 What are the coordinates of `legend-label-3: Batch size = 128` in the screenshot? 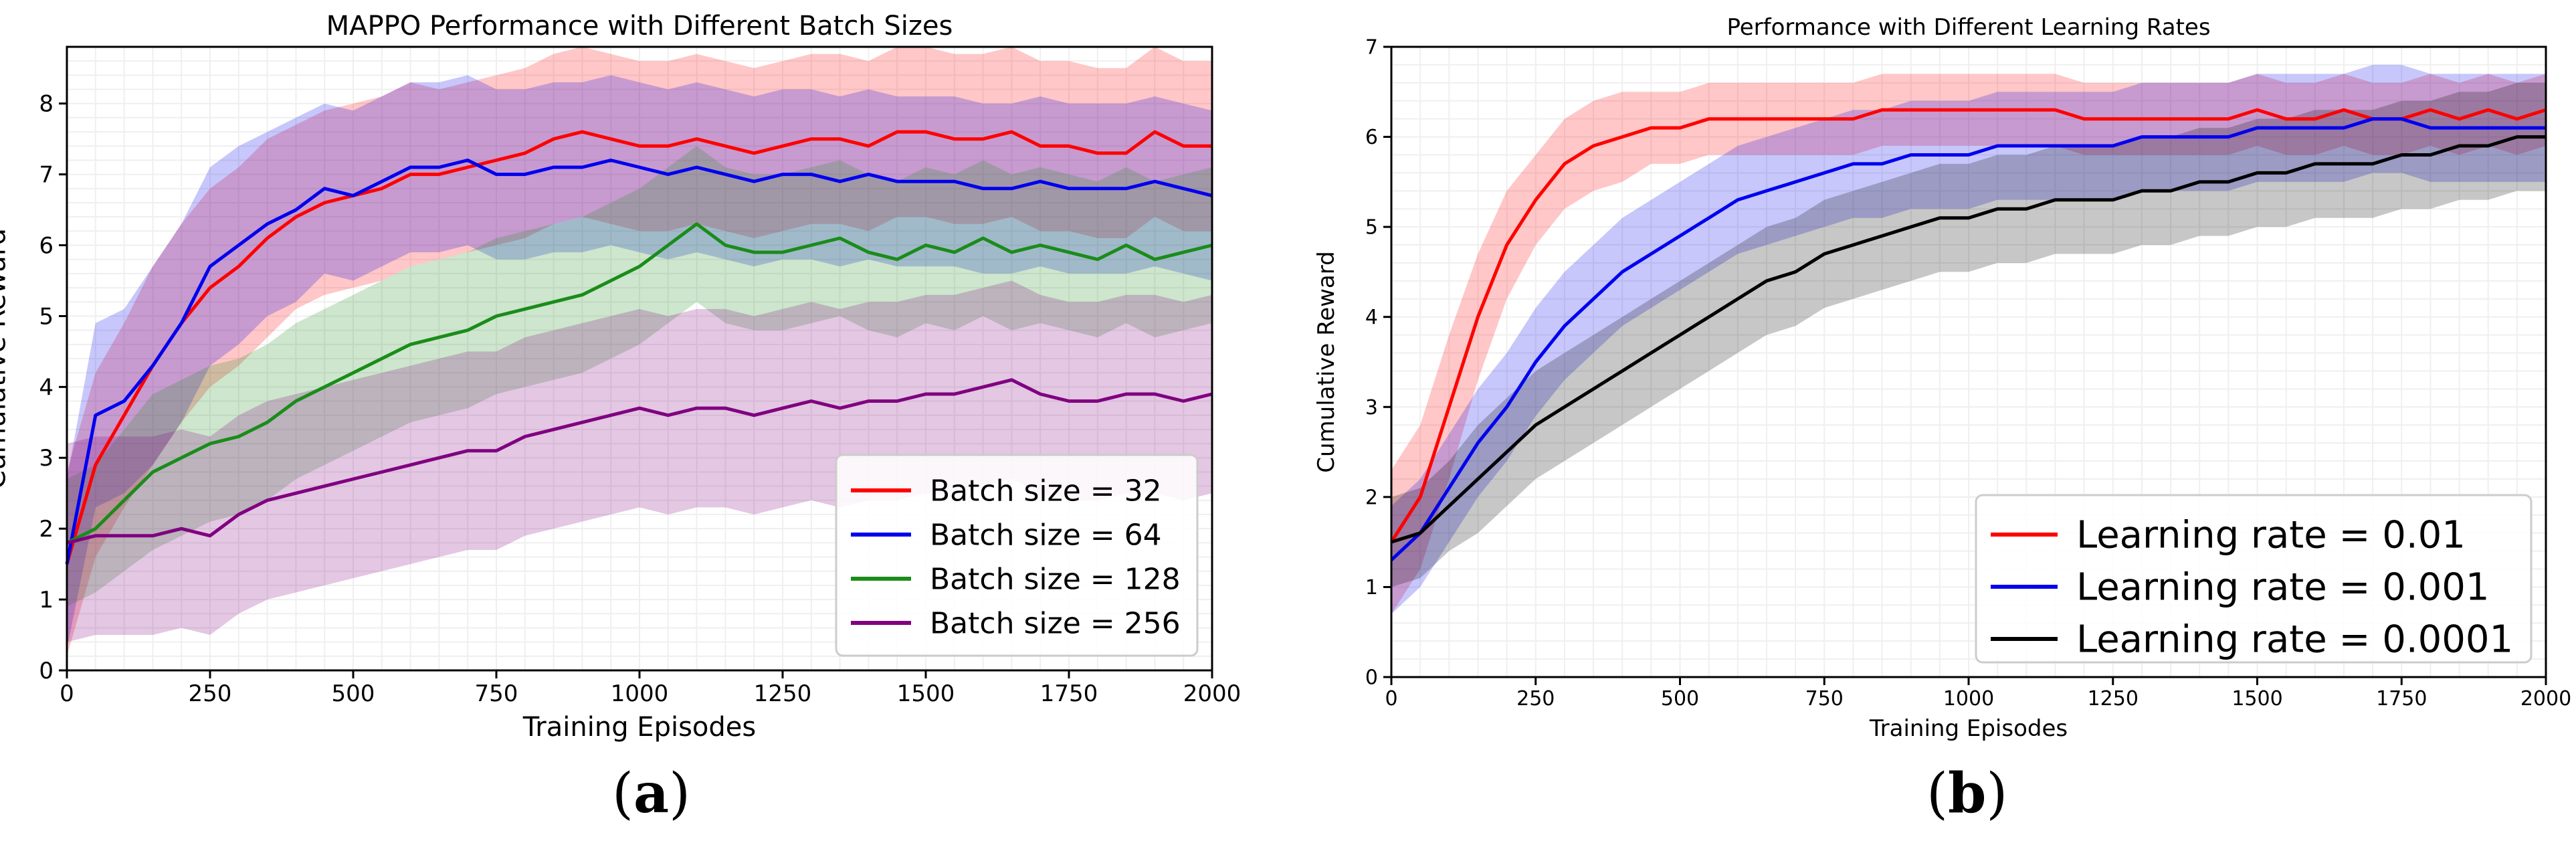 It's located at (1055, 579).